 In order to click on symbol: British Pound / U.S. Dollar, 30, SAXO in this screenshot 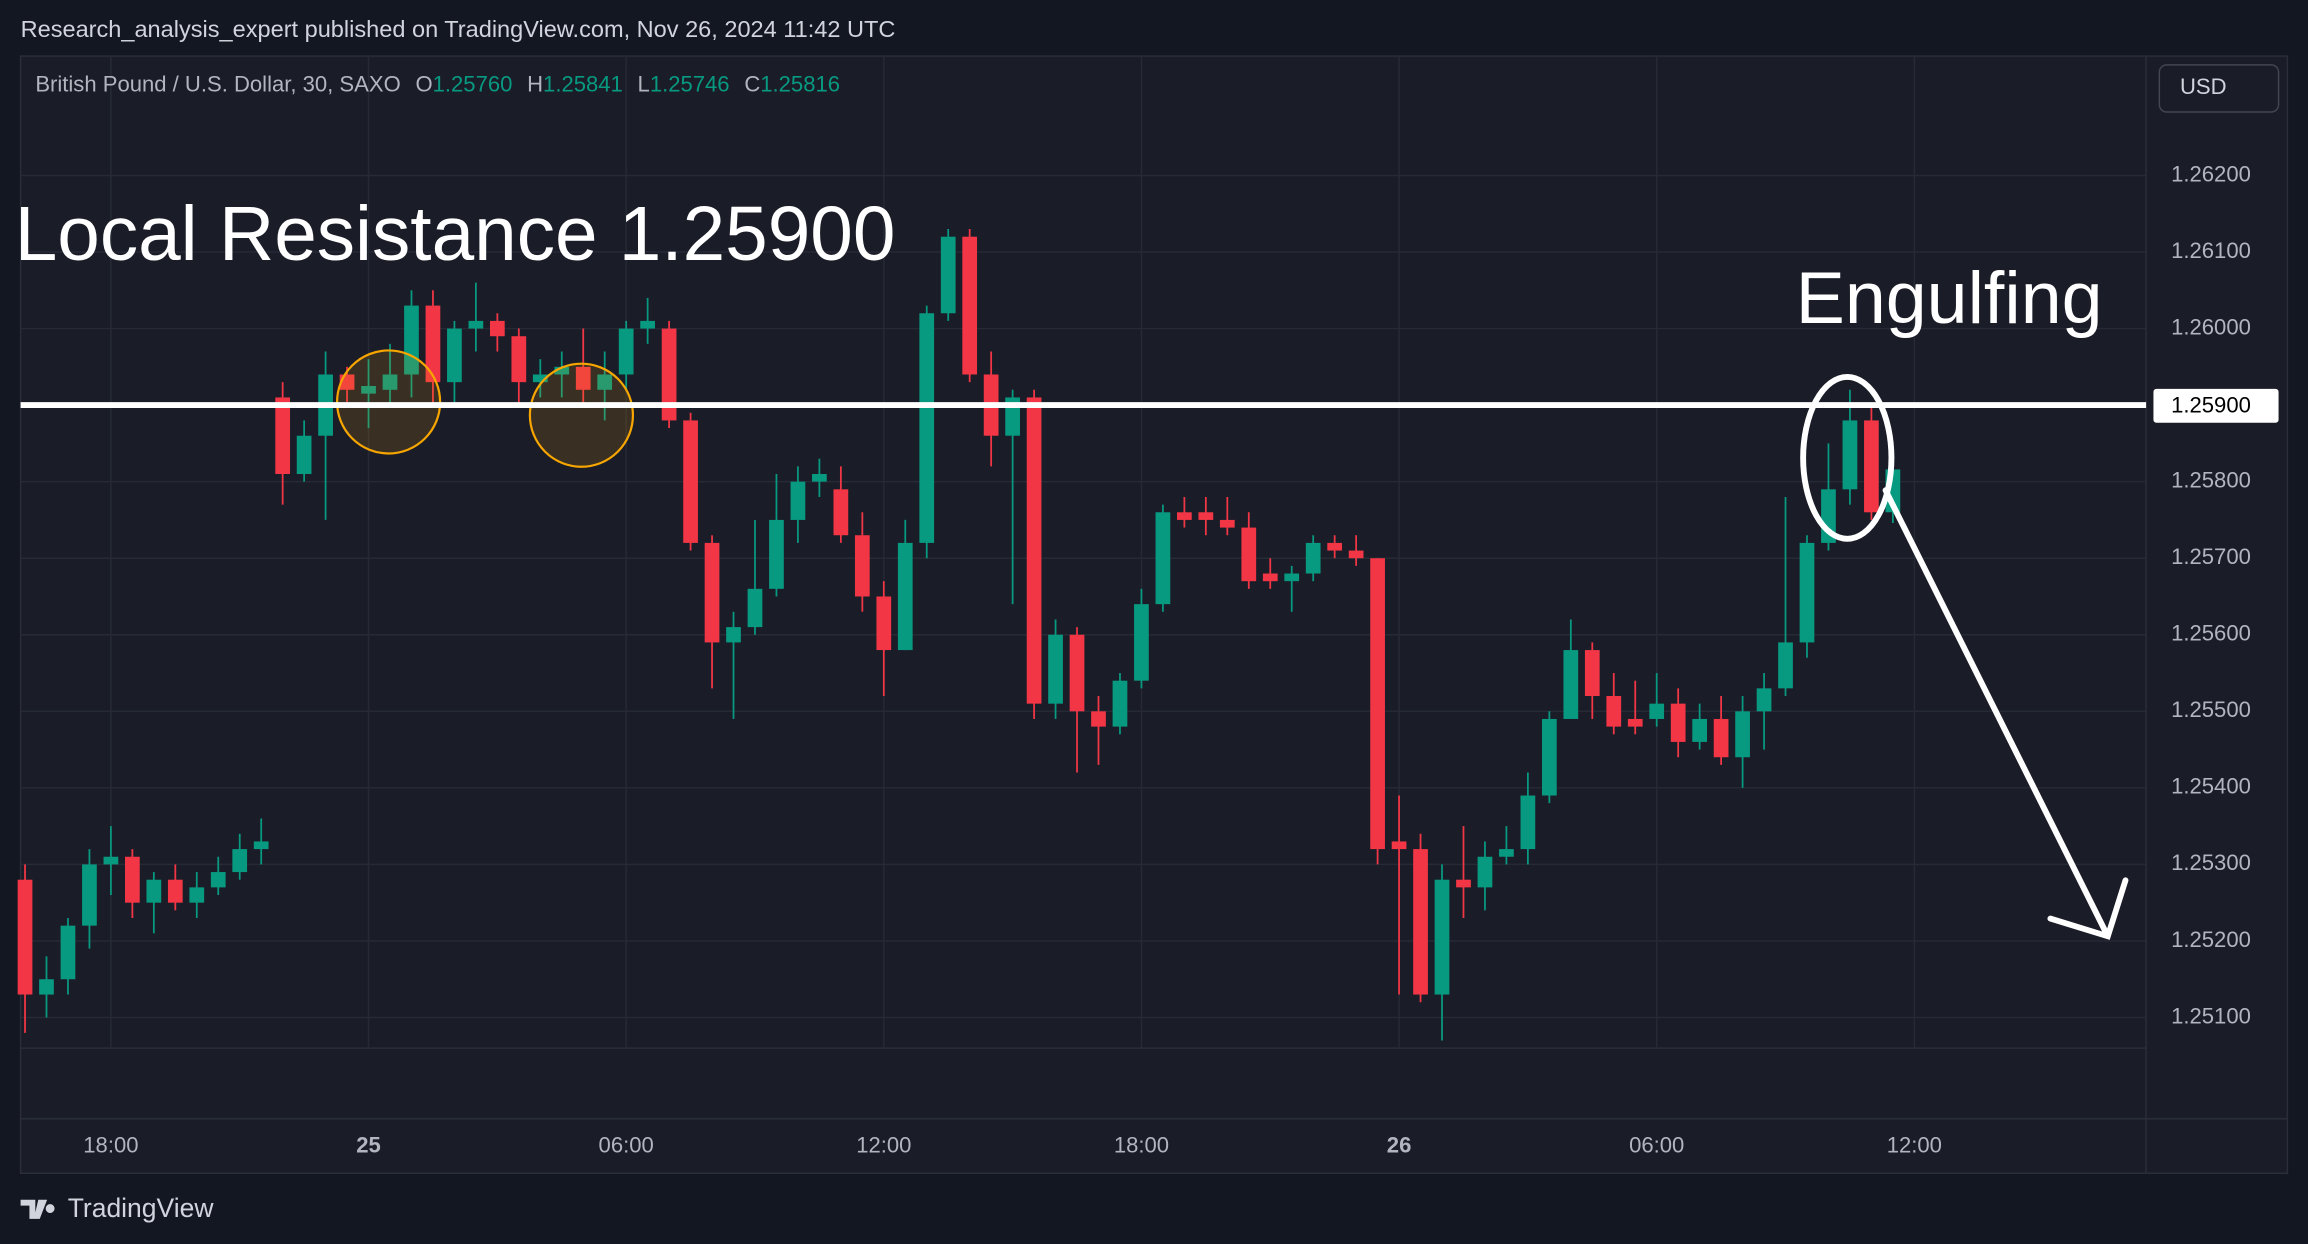, I will do `click(217, 83)`.